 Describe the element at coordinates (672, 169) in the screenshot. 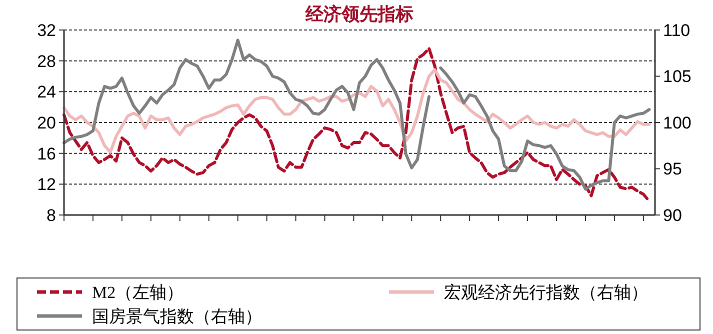

I see `y2-tick-label: 95` at that location.